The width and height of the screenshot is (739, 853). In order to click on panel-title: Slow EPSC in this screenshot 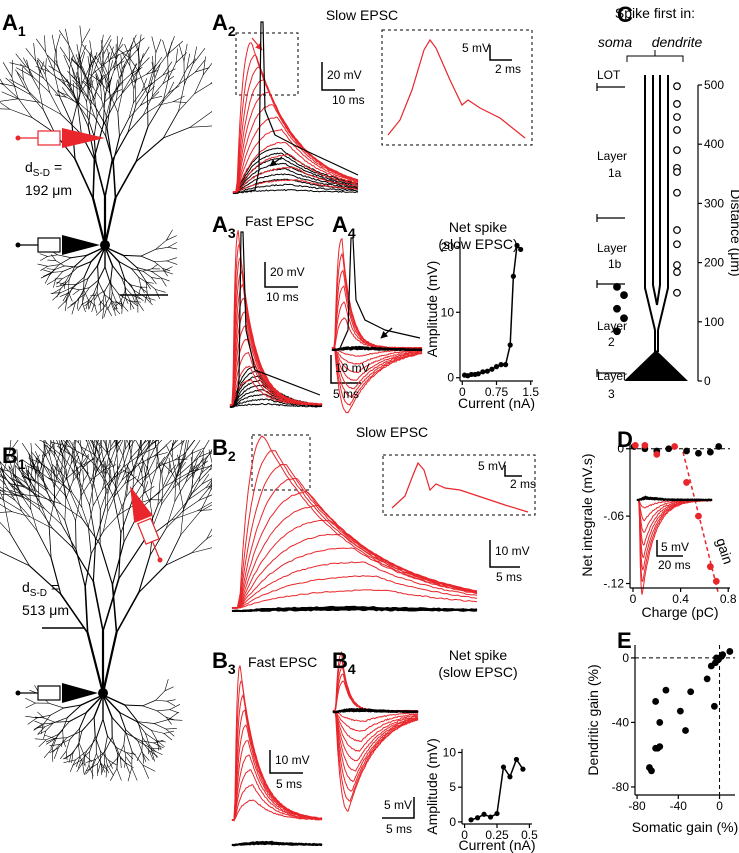, I will do `click(392, 432)`.